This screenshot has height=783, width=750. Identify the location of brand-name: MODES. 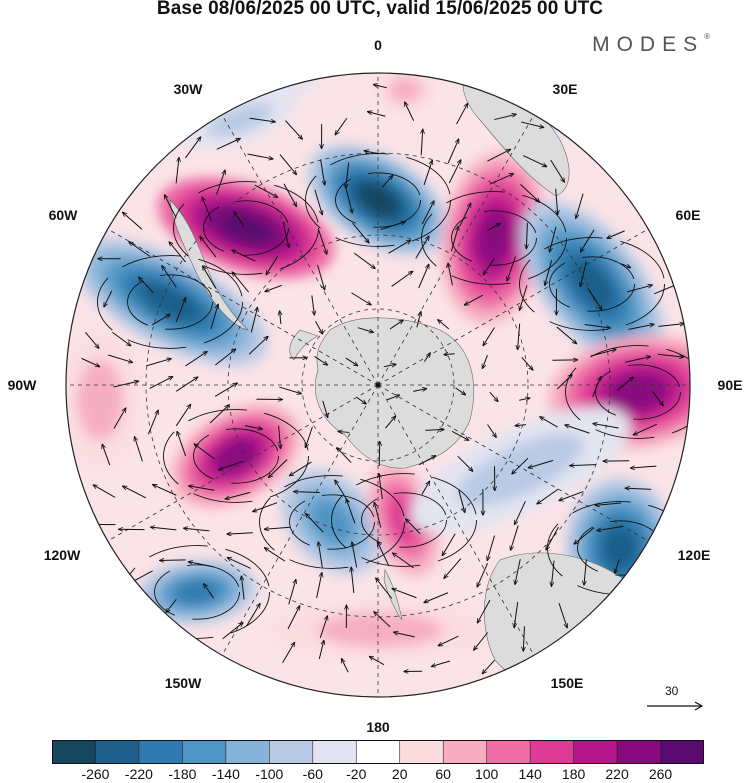
(648, 44).